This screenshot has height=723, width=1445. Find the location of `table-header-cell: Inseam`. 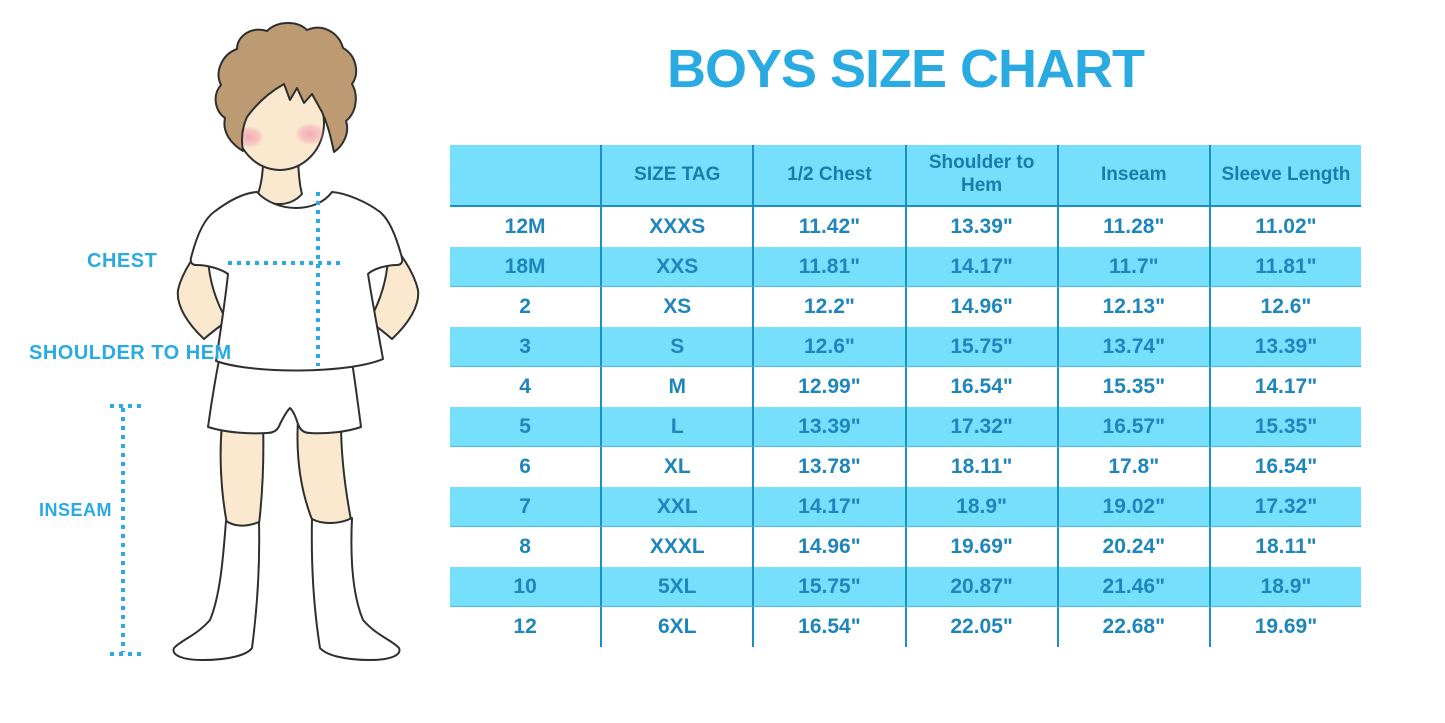

table-header-cell: Inseam is located at coordinates (1135, 175).